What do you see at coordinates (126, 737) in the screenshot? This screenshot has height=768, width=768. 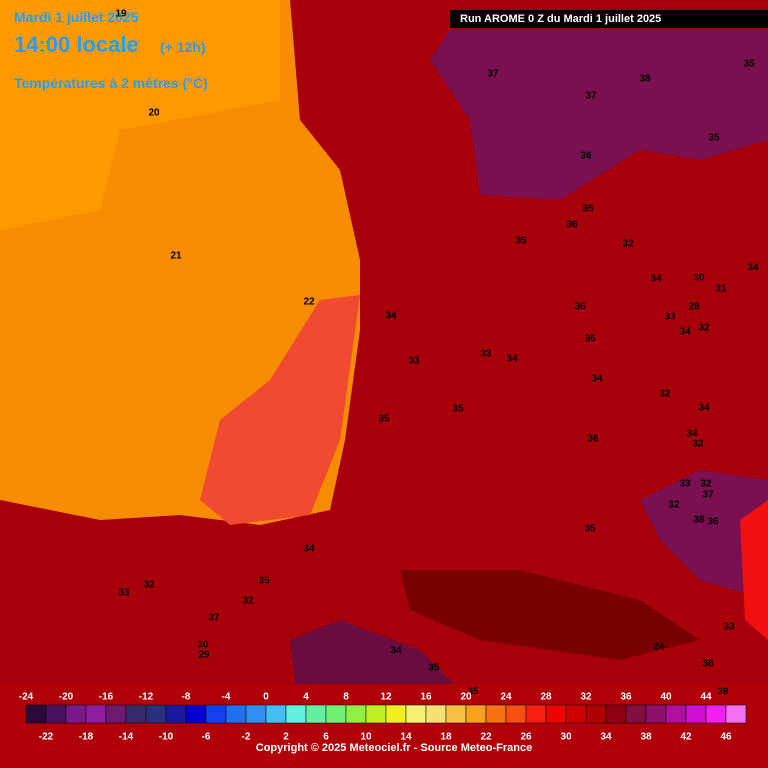 I see `scale-label: -14` at bounding box center [126, 737].